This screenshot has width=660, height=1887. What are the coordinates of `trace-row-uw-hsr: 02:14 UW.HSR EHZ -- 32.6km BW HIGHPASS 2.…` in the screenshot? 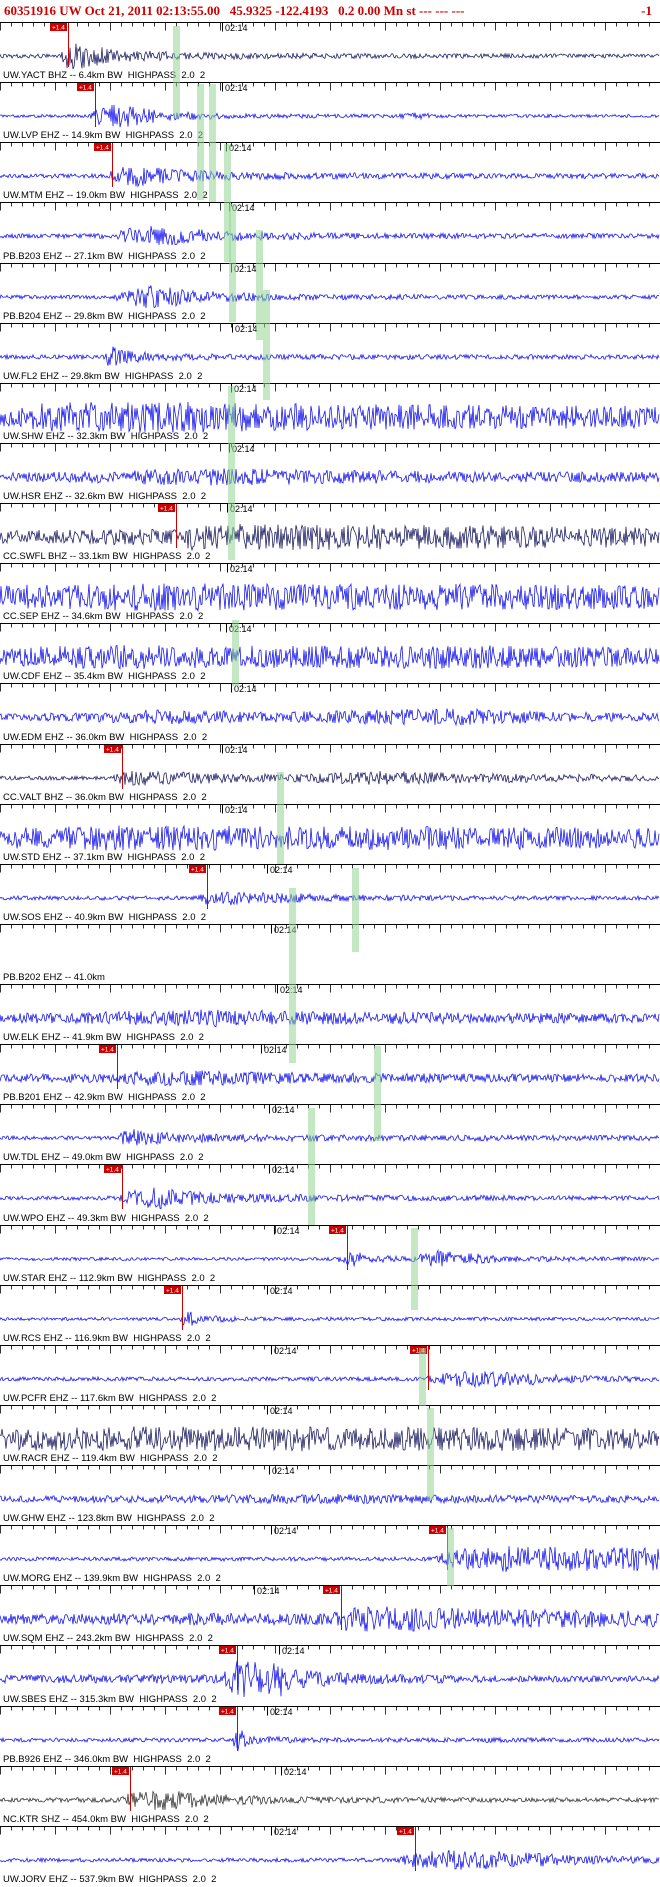 It's located at (330, 473).